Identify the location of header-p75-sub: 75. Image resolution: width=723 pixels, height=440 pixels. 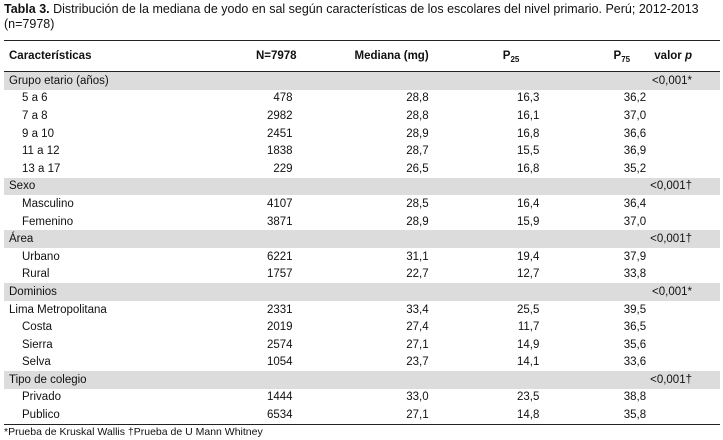
(626, 59).